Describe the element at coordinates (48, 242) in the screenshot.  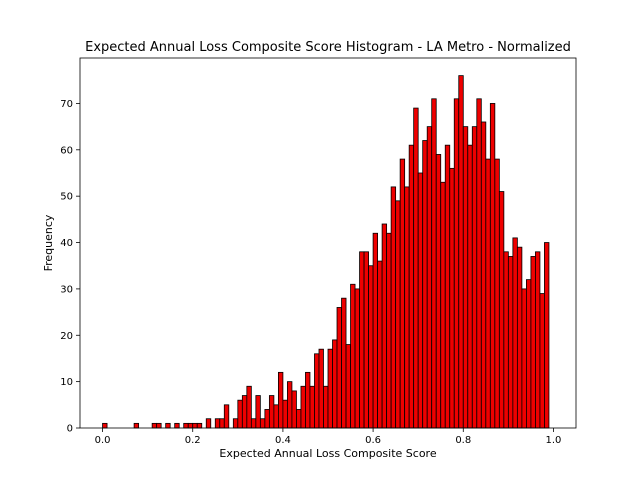
I see `y-axis-label: Frequency` at that location.